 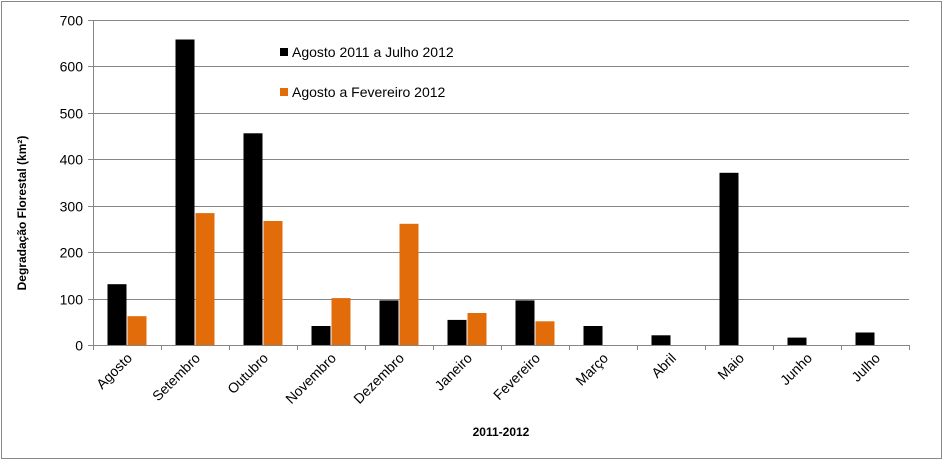 What do you see at coordinates (72, 253) in the screenshot?
I see `y-tick-label: 200` at bounding box center [72, 253].